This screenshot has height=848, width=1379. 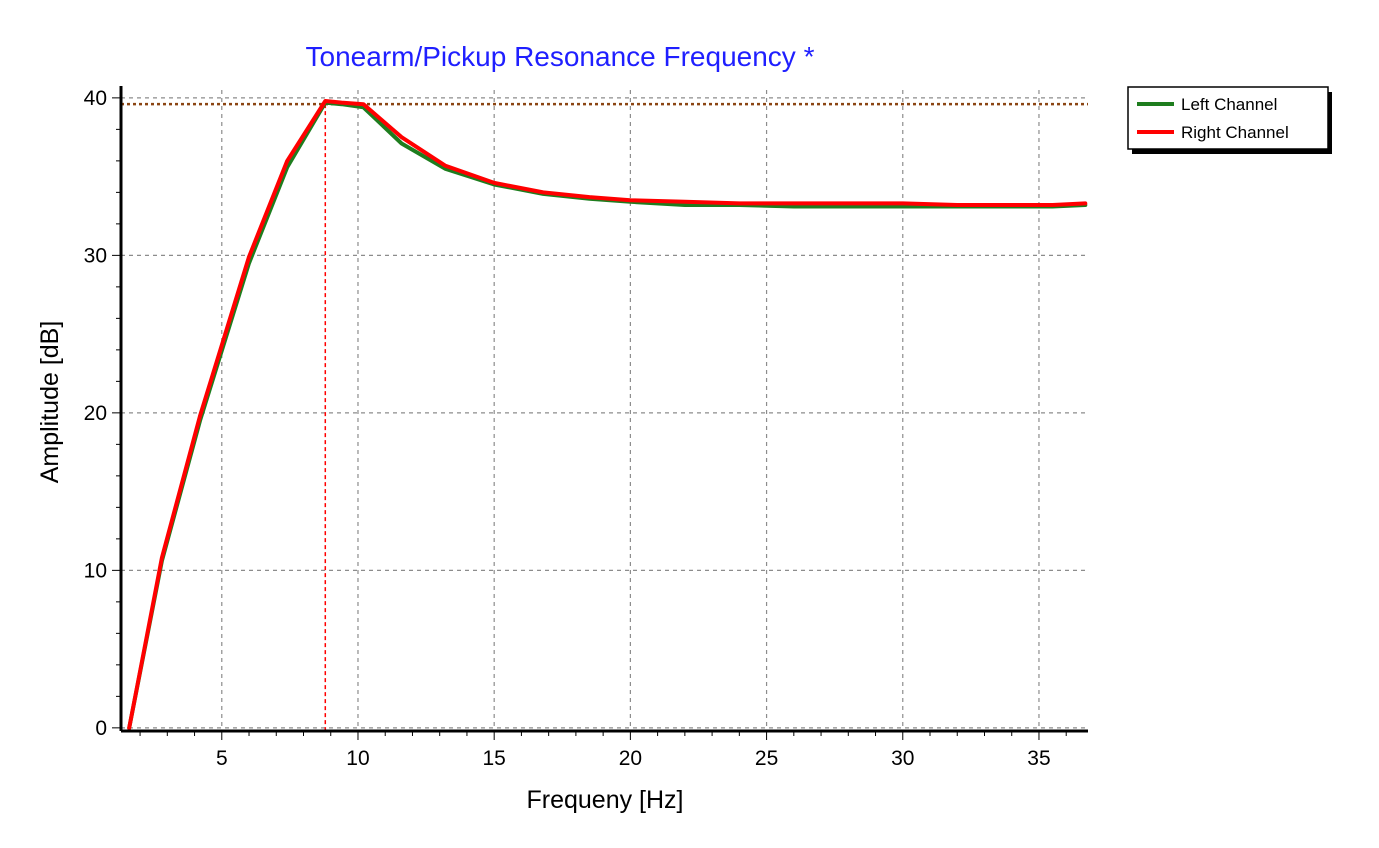 I want to click on y-tick-label: 10, so click(x=95, y=570).